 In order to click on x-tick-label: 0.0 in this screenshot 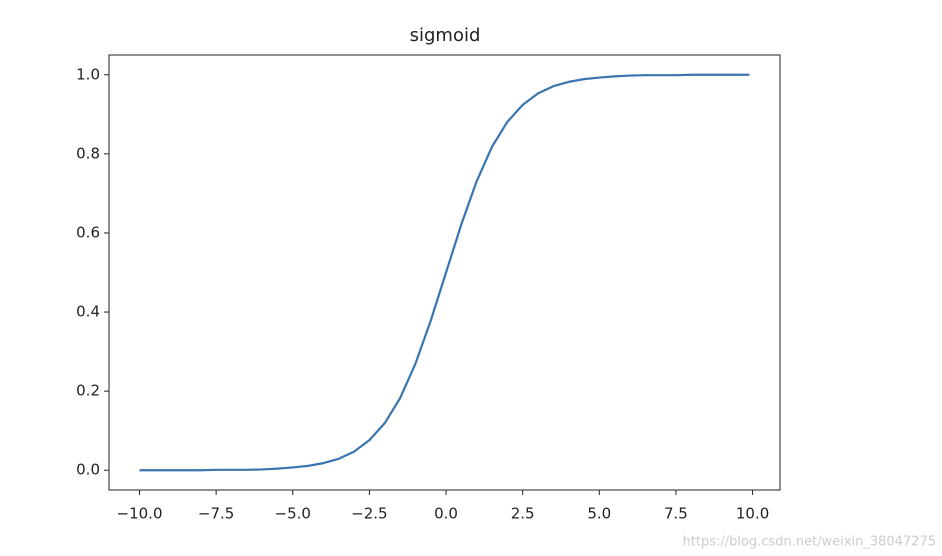, I will do `click(446, 514)`.